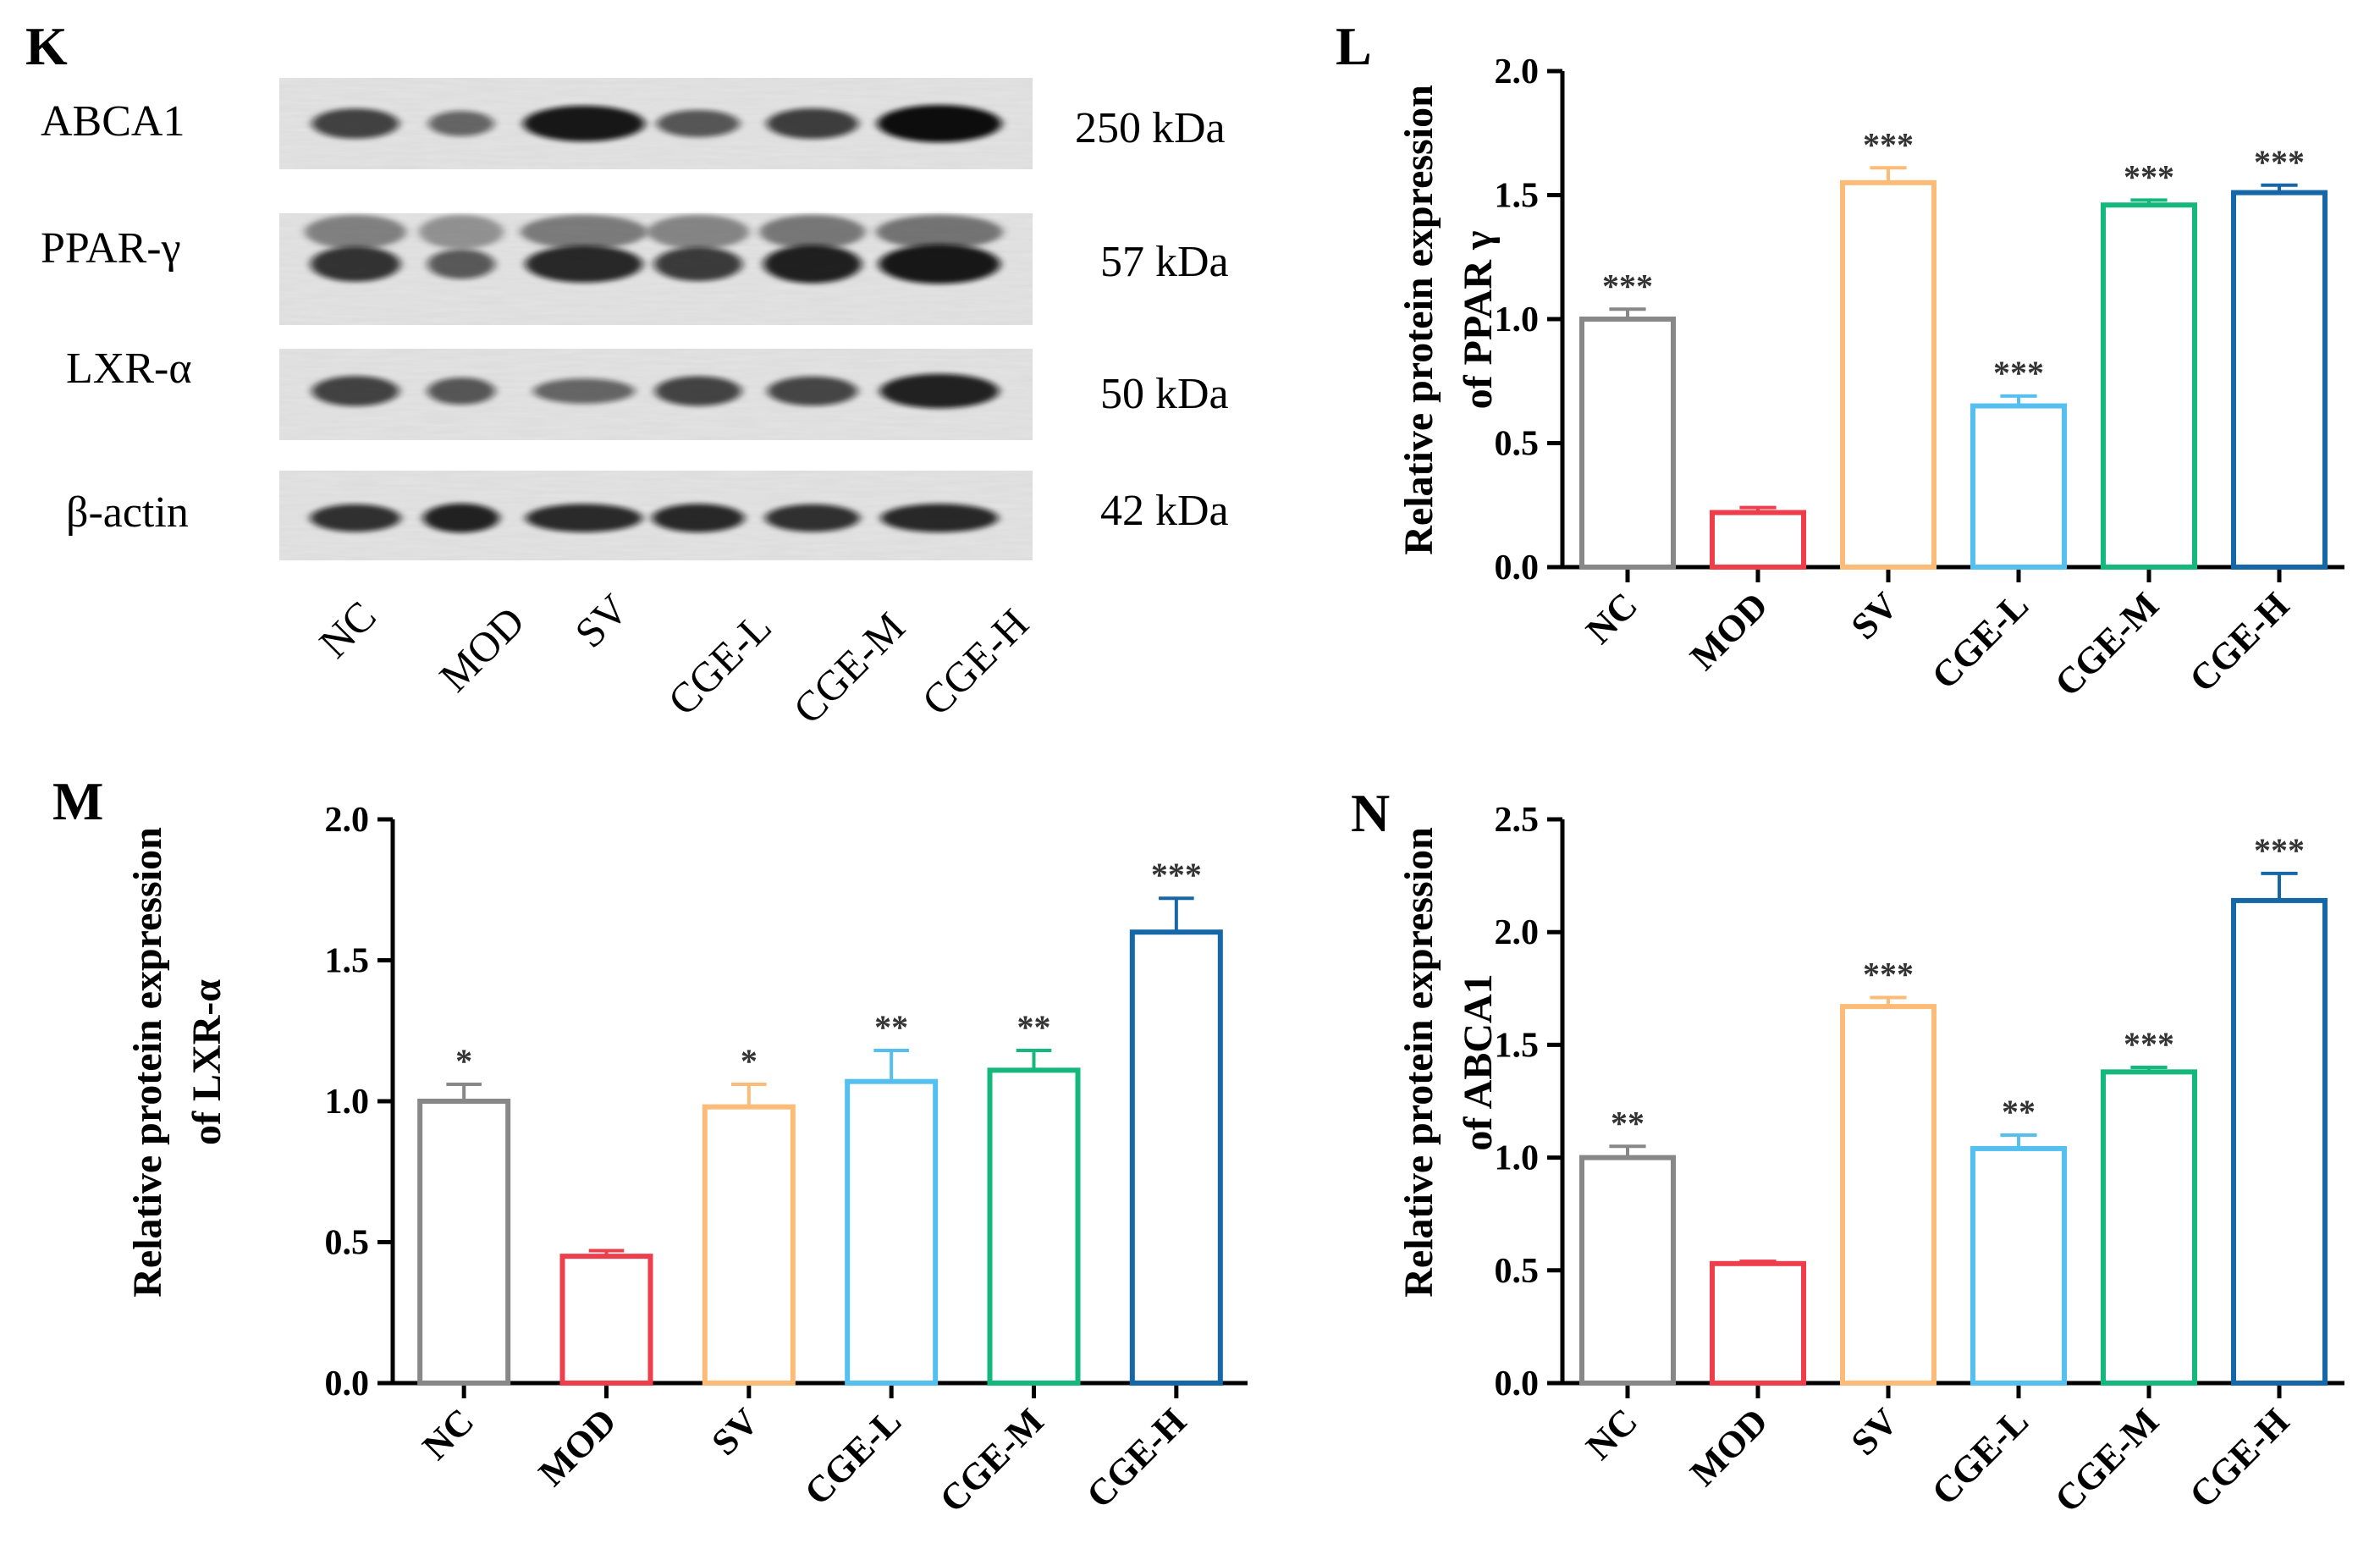 The height and width of the screenshot is (1560, 2380). I want to click on chart-m-bar-nc, so click(464, 1242).